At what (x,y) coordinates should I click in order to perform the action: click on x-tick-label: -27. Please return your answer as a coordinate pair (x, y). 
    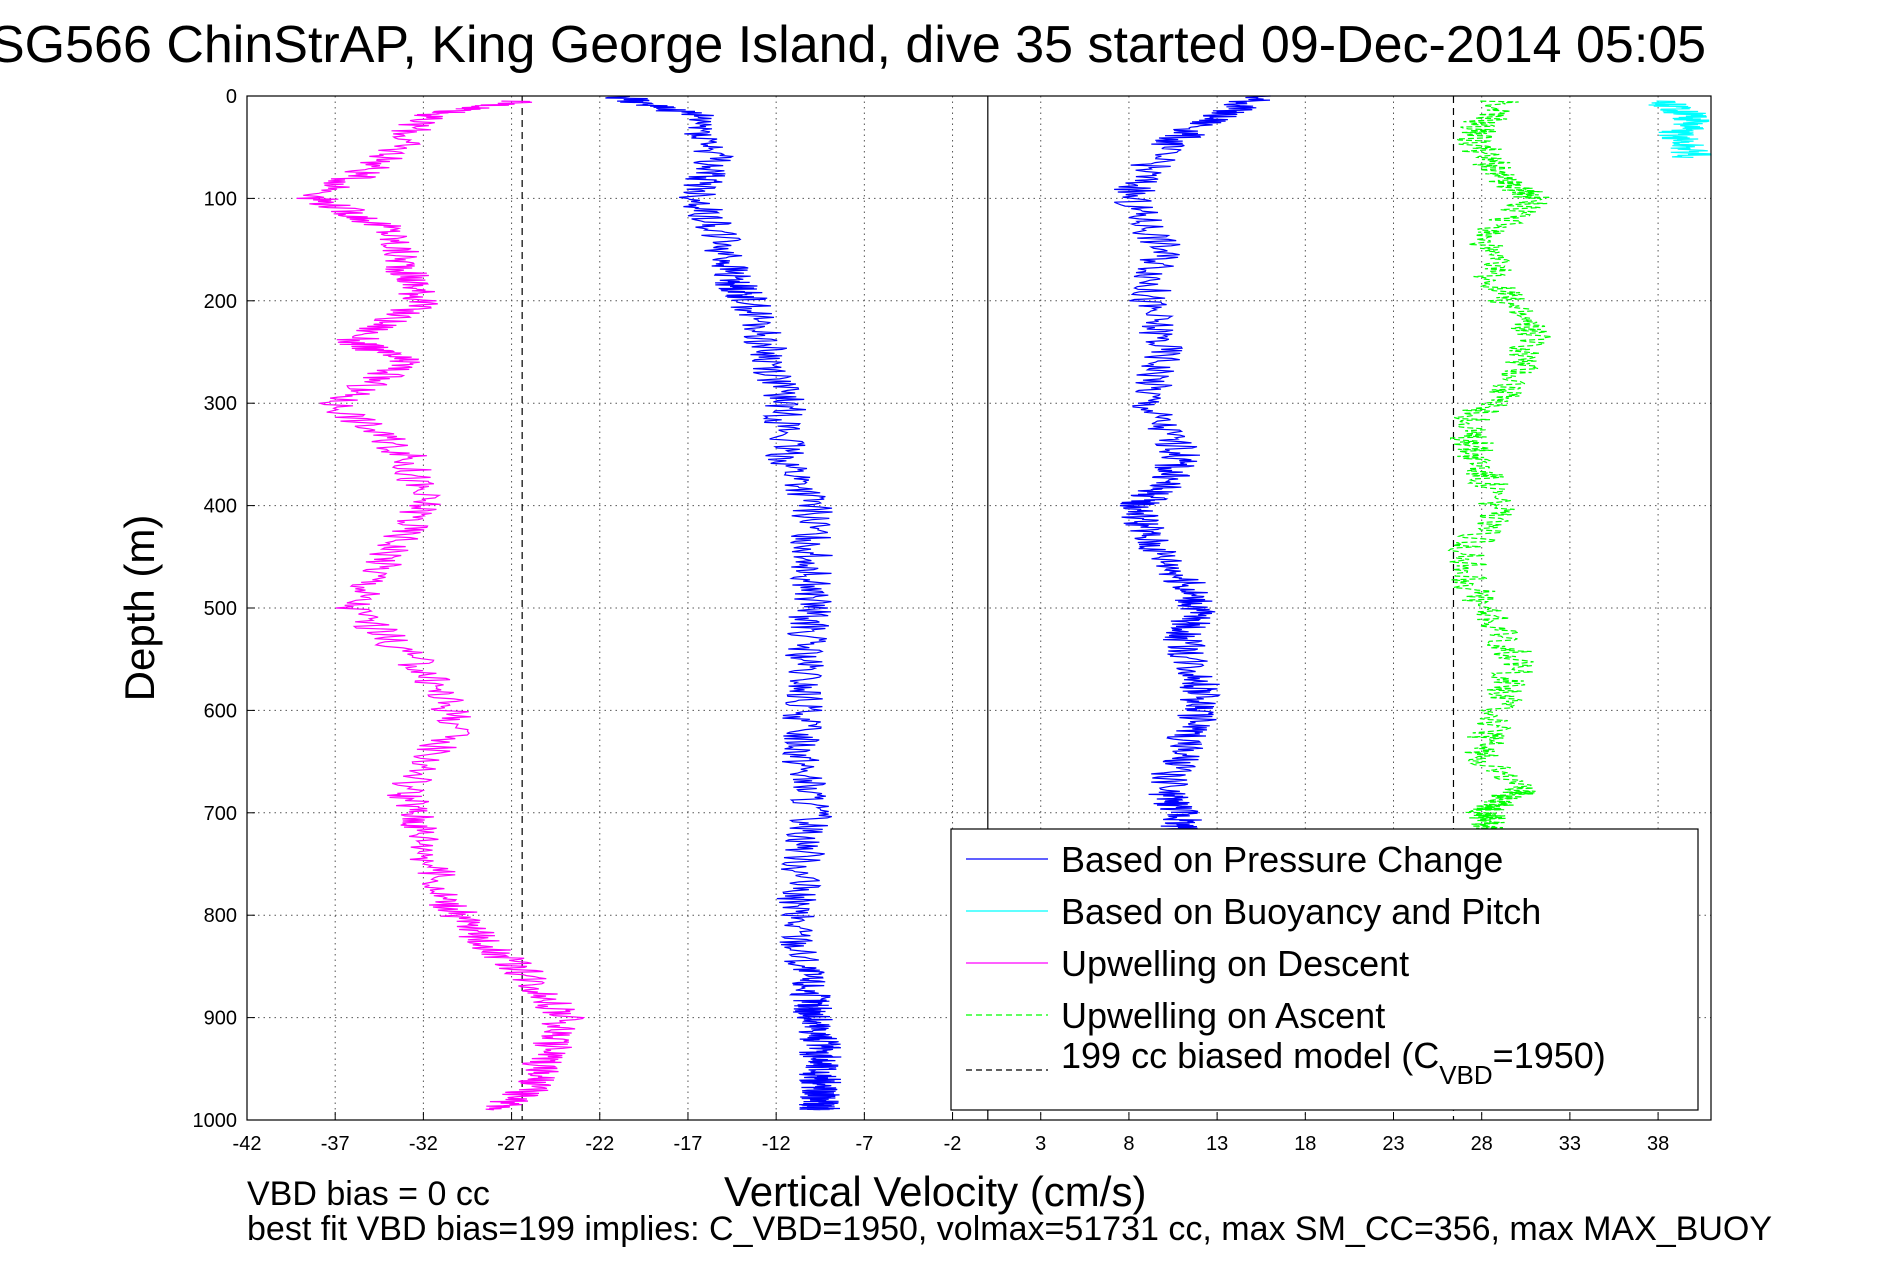
    Looking at the image, I should click on (511, 1144).